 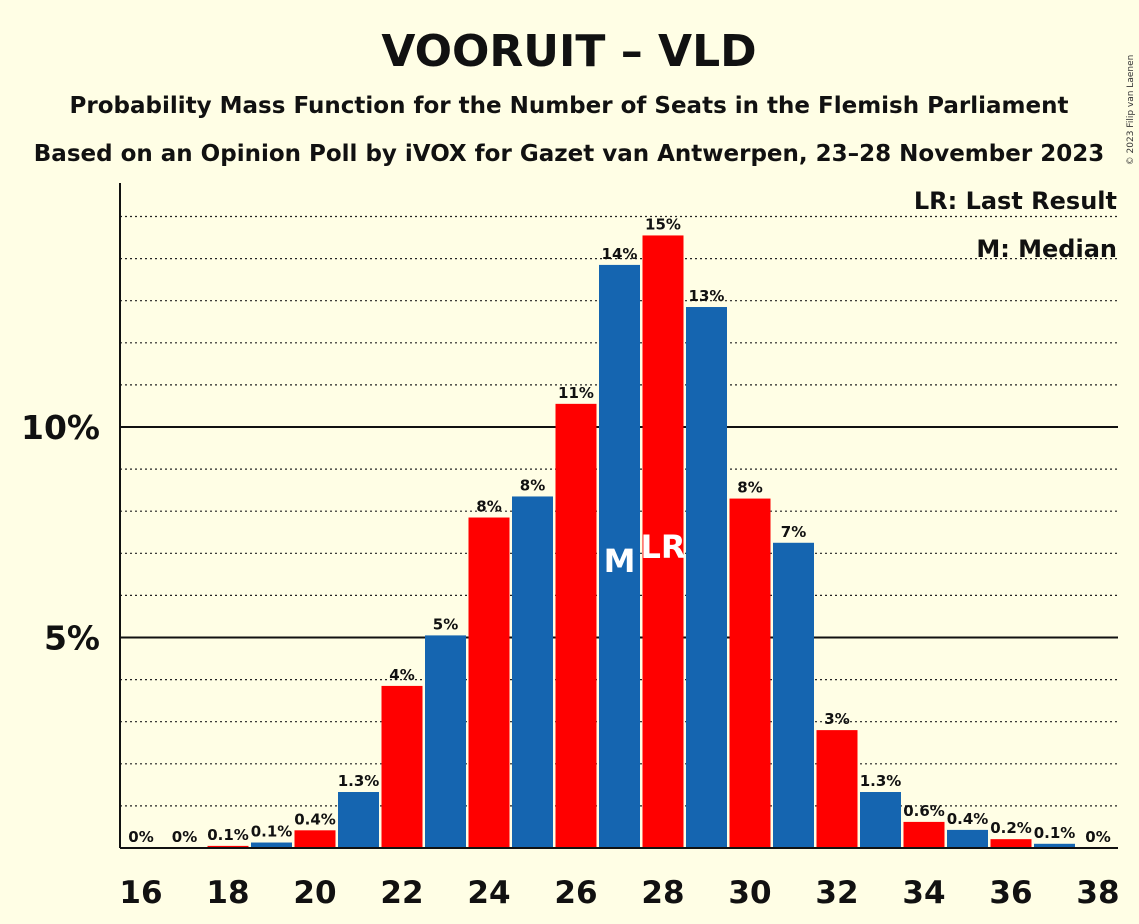 What do you see at coordinates (488, 893) in the screenshot?
I see `x-tick-label: 24` at bounding box center [488, 893].